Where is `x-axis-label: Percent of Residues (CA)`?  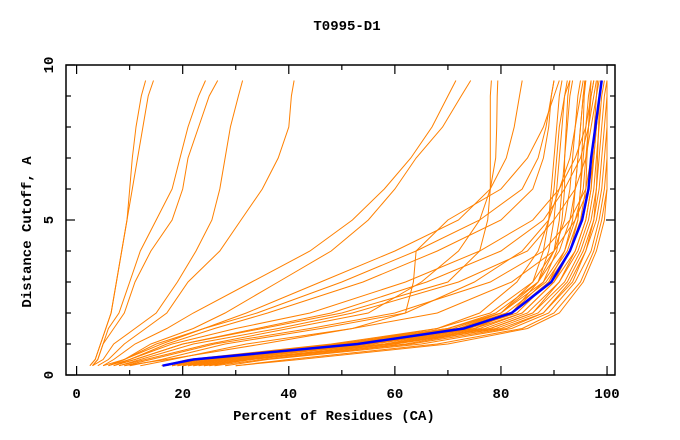
x-axis-label: Percent of Residues (CA) is located at coordinates (334, 417).